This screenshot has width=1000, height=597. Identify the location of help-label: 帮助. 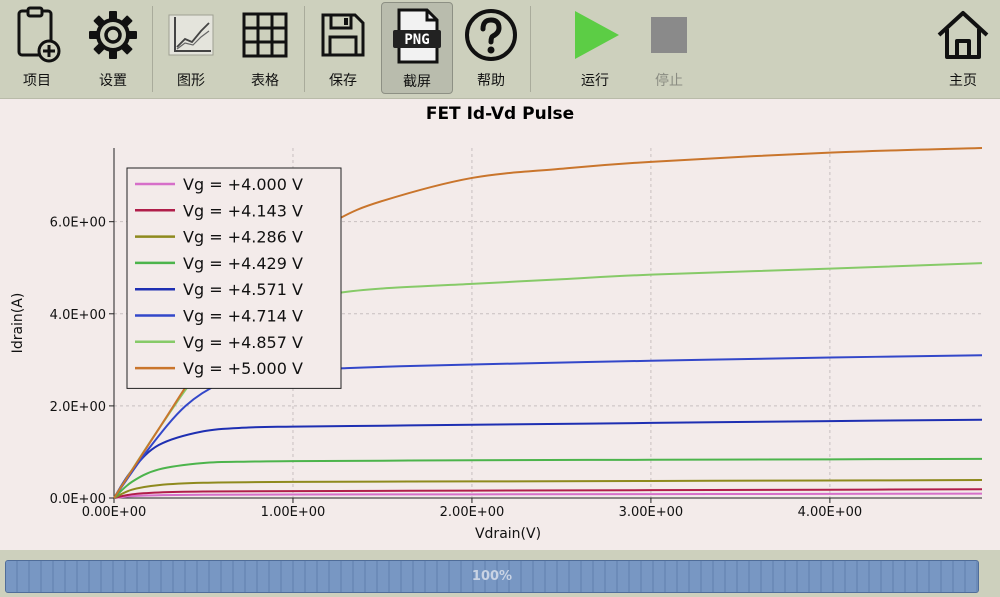
(491, 81).